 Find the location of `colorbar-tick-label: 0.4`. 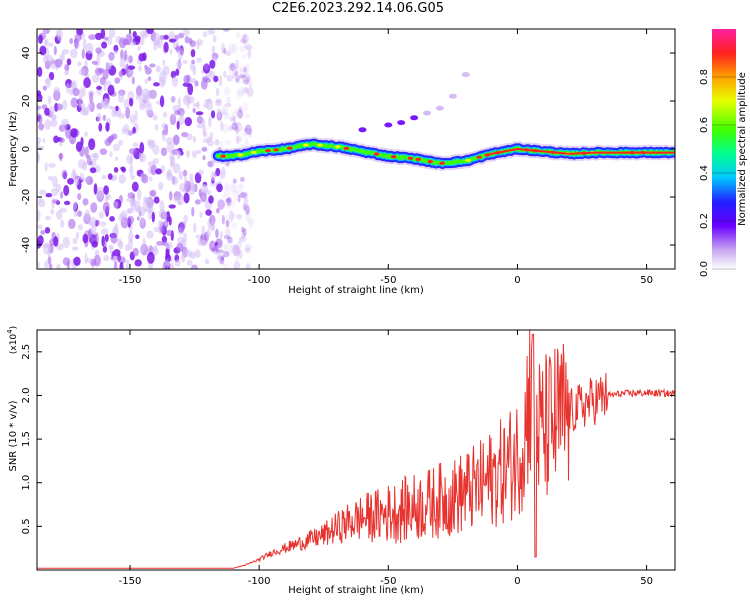

colorbar-tick-label: 0.4 is located at coordinates (704, 173).